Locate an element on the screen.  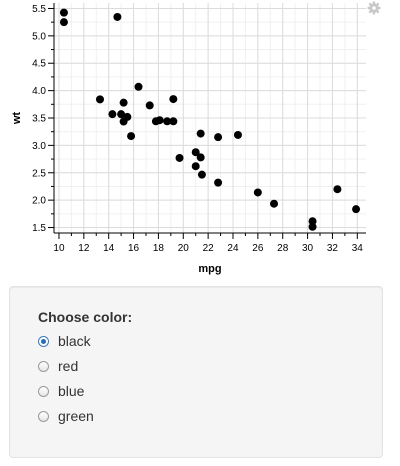
x-tick-label: 10 is located at coordinates (59, 248).